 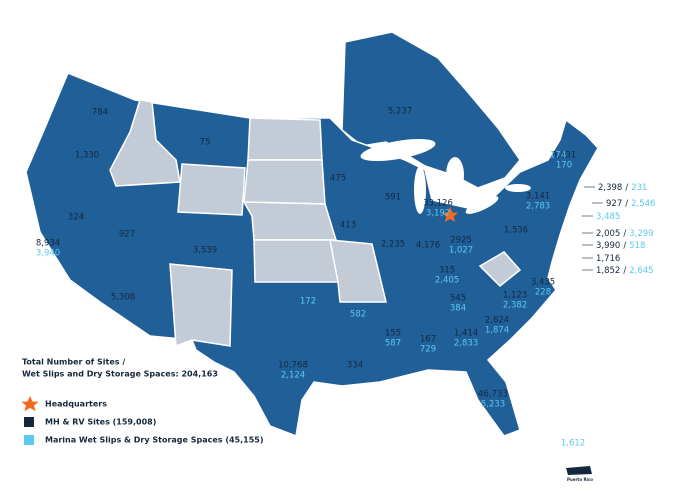 I want to click on site-count: 1,123, so click(x=515, y=296).